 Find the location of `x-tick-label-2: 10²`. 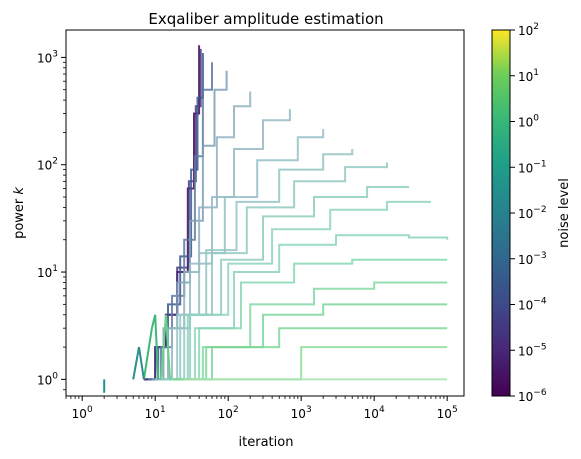

x-tick-label-2: 10² is located at coordinates (228, 413).